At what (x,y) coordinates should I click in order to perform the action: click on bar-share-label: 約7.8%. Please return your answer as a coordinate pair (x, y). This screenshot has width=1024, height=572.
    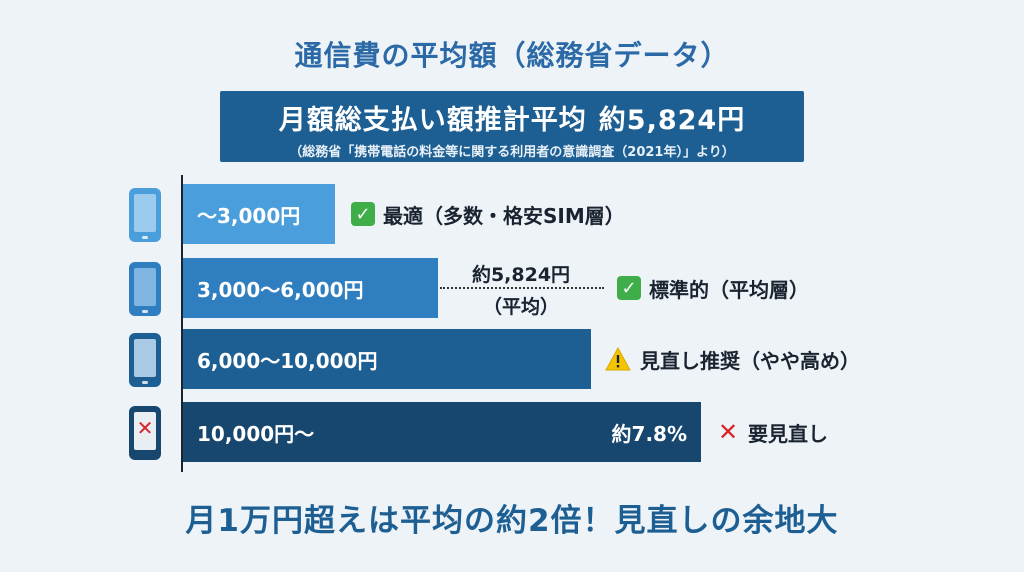
    Looking at the image, I should click on (649, 433).